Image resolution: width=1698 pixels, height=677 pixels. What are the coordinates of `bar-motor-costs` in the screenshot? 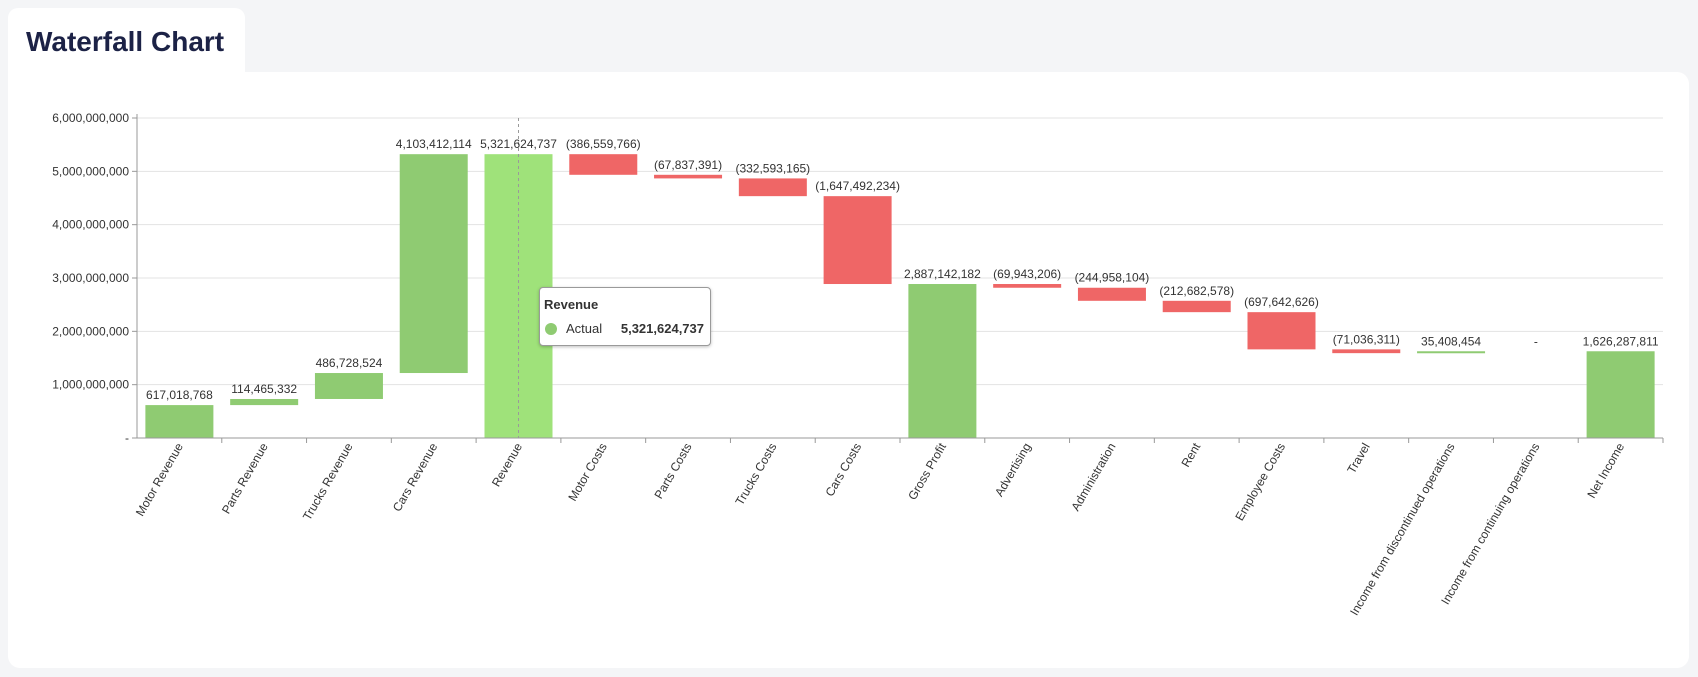 It's located at (603, 164).